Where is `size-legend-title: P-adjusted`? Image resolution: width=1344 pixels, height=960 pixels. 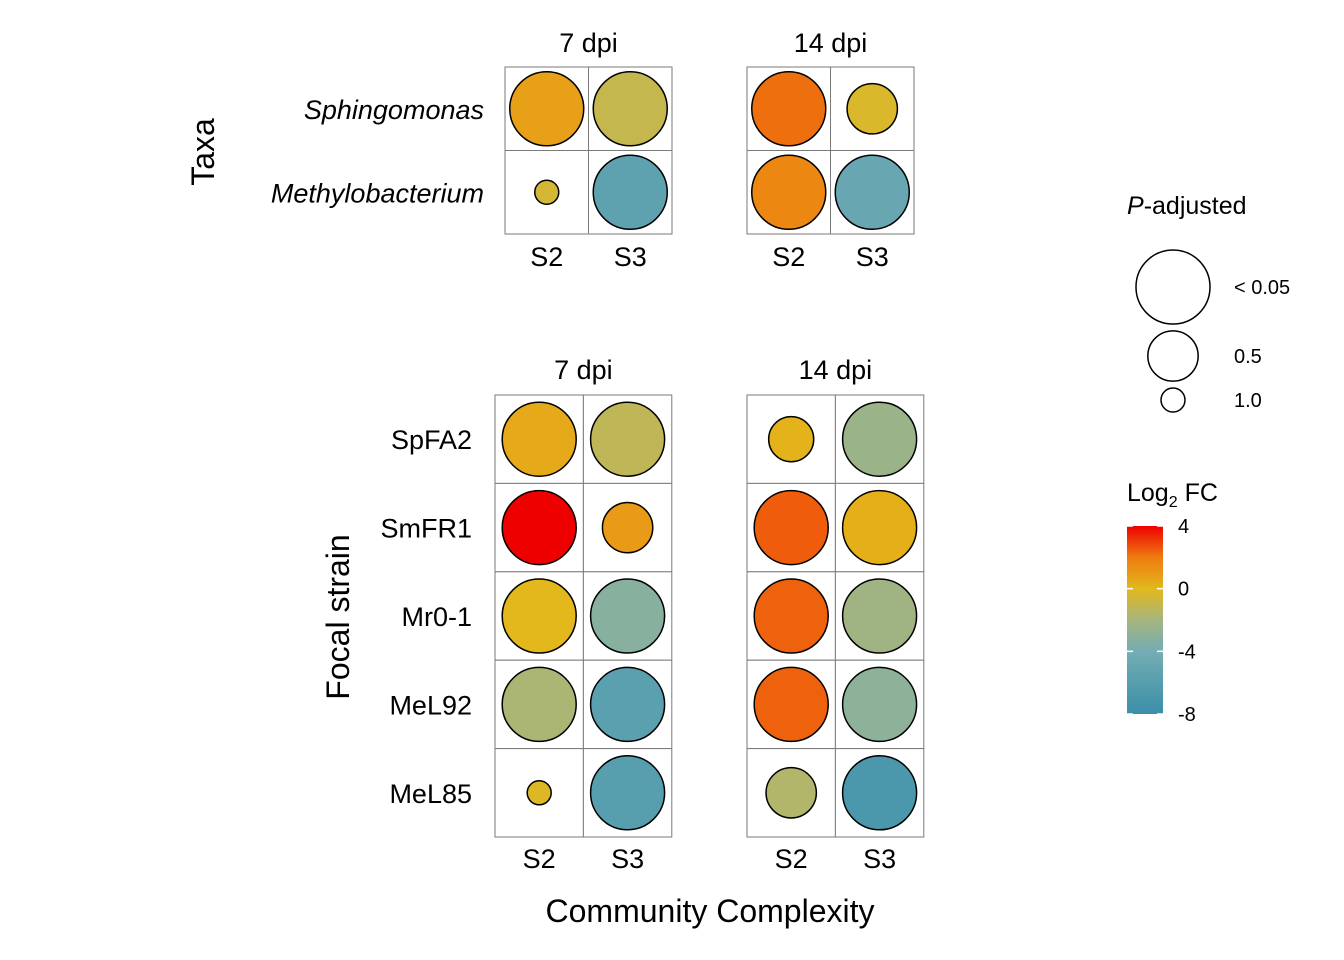
size-legend-title: P-adjusted is located at coordinates (1187, 206).